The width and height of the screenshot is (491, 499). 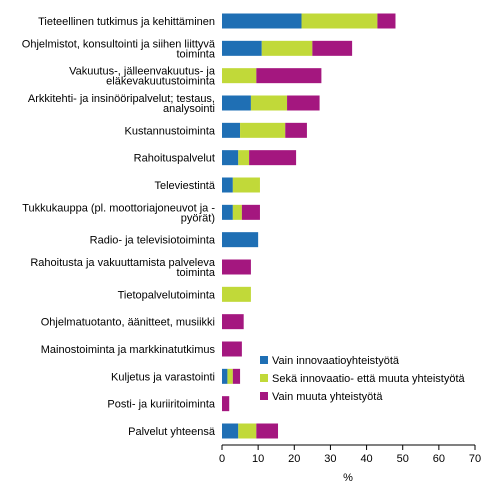 I want to click on x-tick-label: 0, so click(x=222, y=459).